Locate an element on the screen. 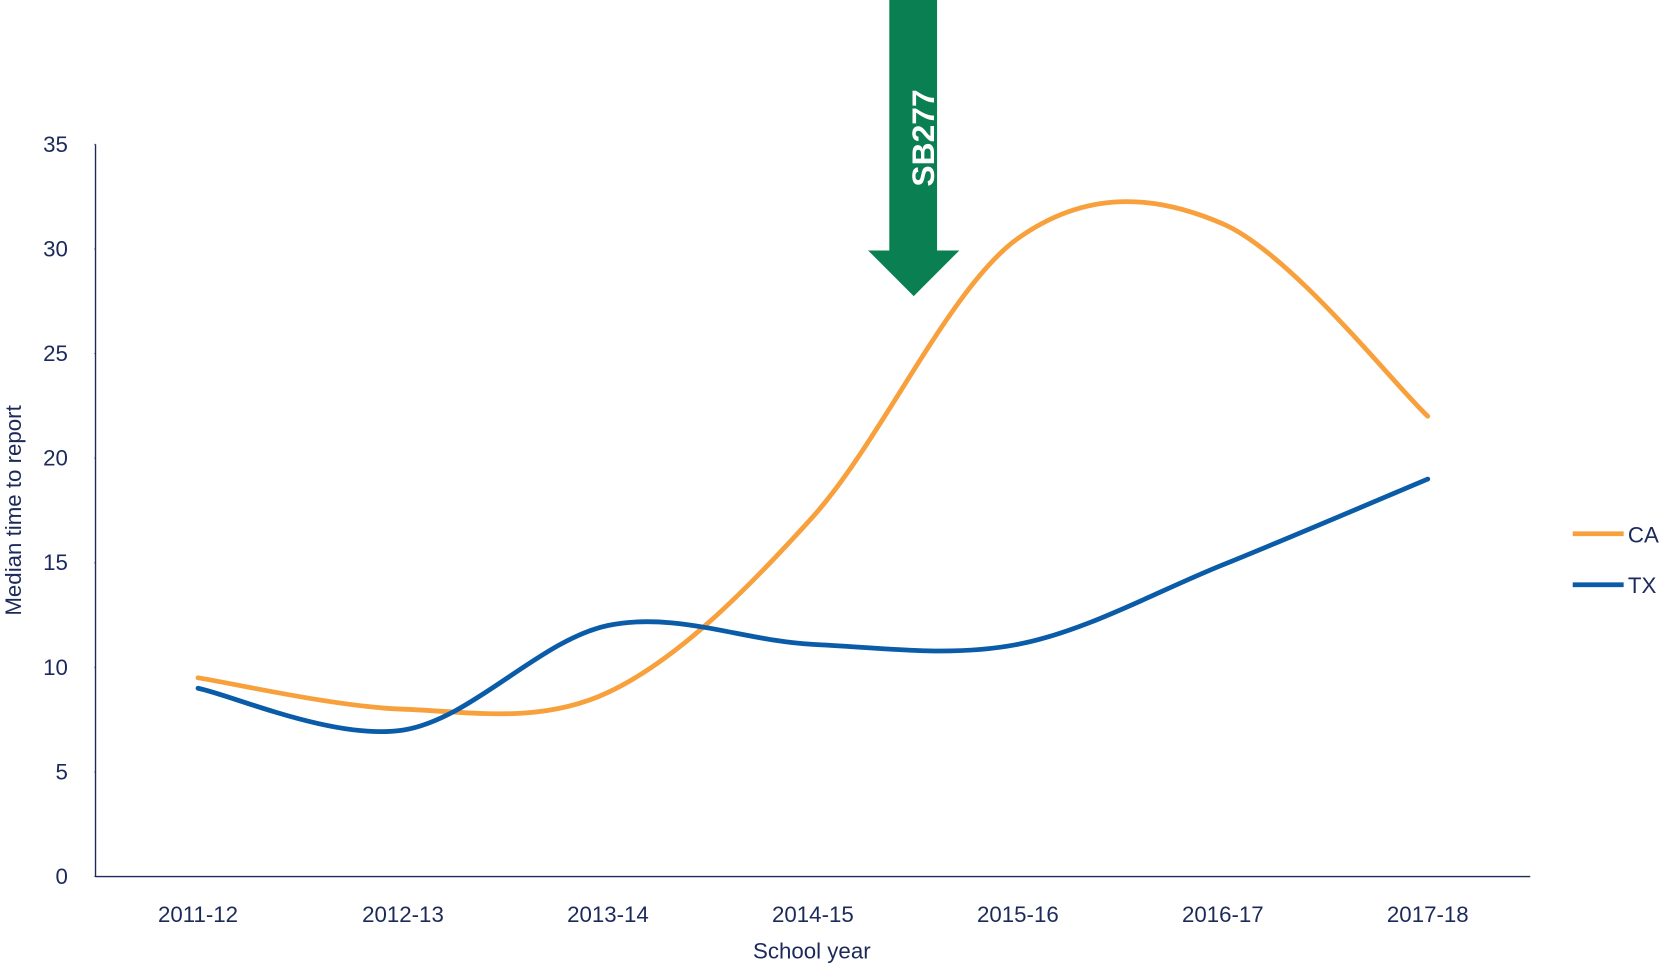  annotation-text: SB277 is located at coordinates (923, 137).